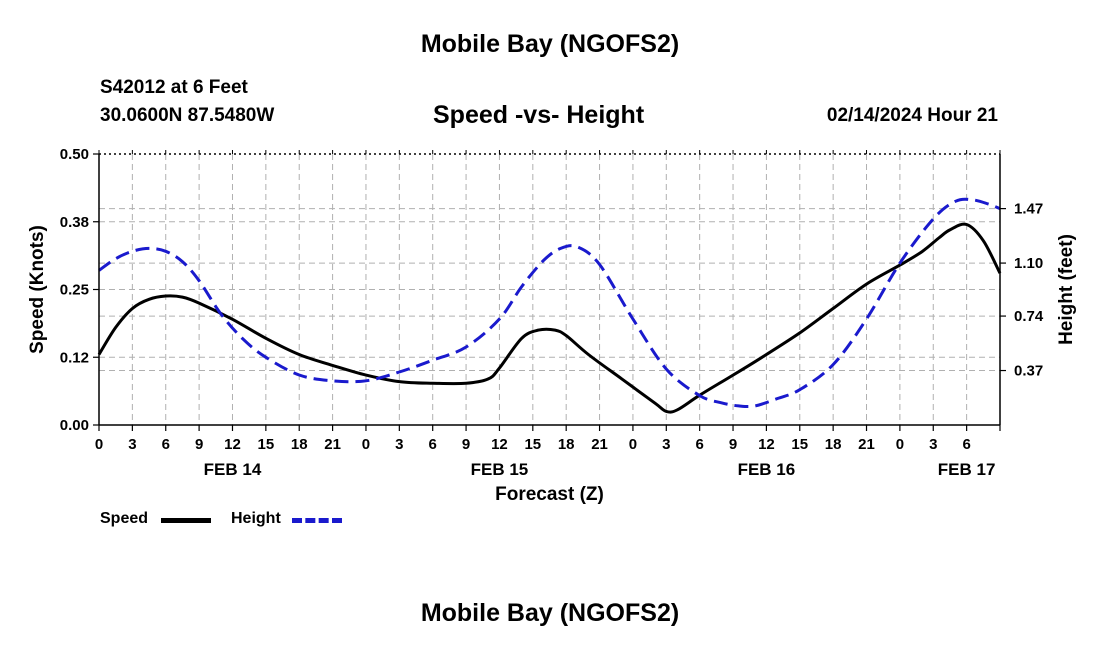  I want to click on y-tick-label: 0.12, so click(74, 357).